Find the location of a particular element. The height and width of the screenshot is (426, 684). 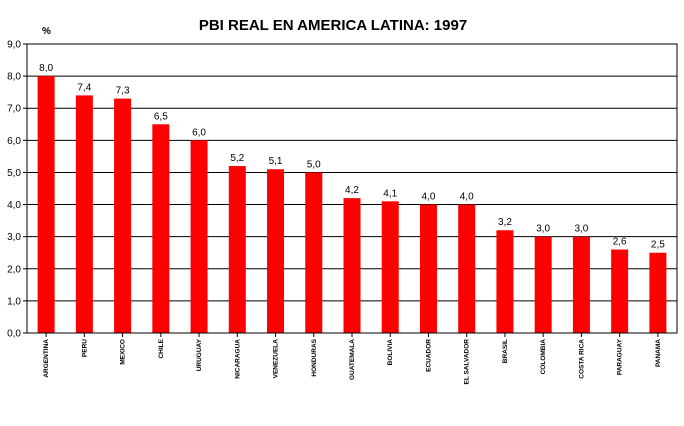

y-tick-label: 0,0 is located at coordinates (14, 334).